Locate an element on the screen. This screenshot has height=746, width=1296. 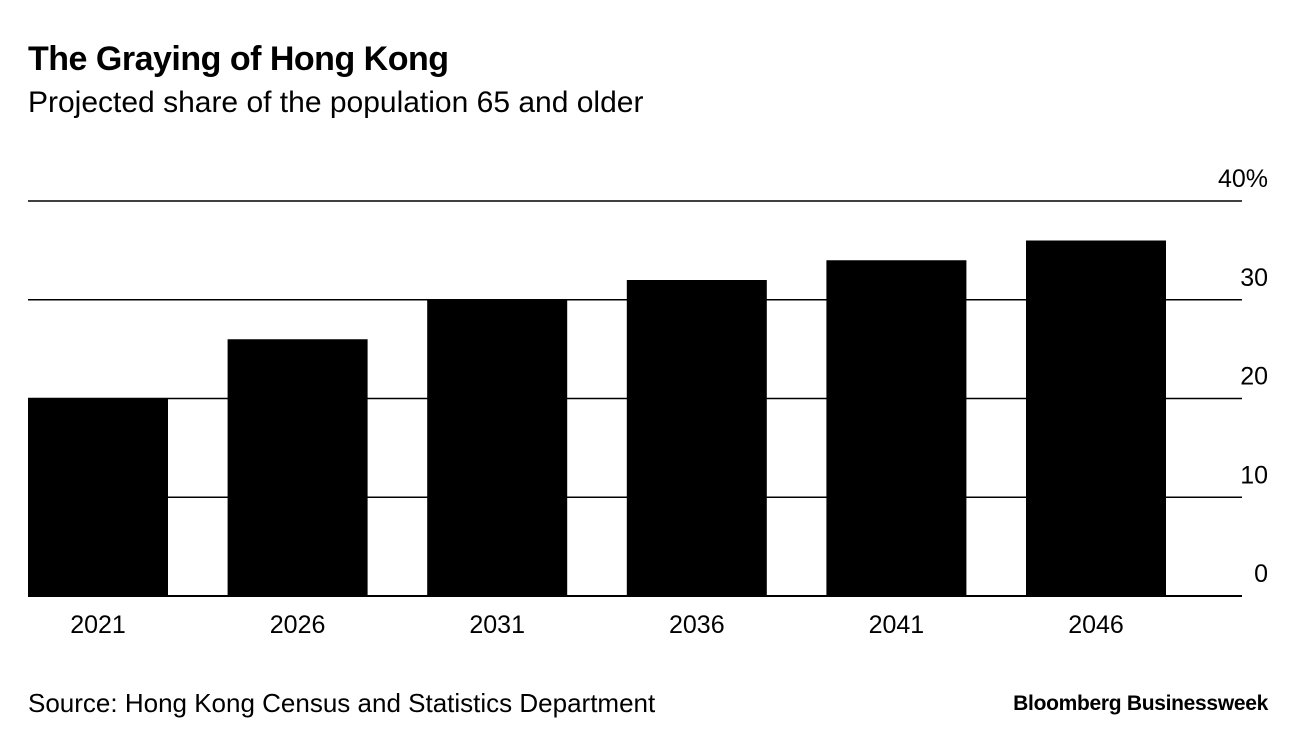
y-tick-label: 20 is located at coordinates (1254, 377).